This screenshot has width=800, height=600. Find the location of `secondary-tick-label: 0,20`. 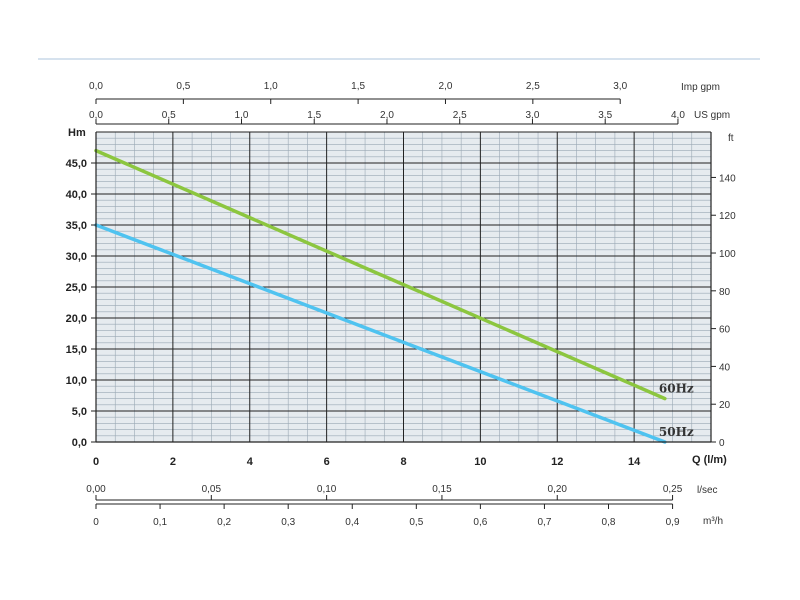

secondary-tick-label: 0,20 is located at coordinates (558, 489).